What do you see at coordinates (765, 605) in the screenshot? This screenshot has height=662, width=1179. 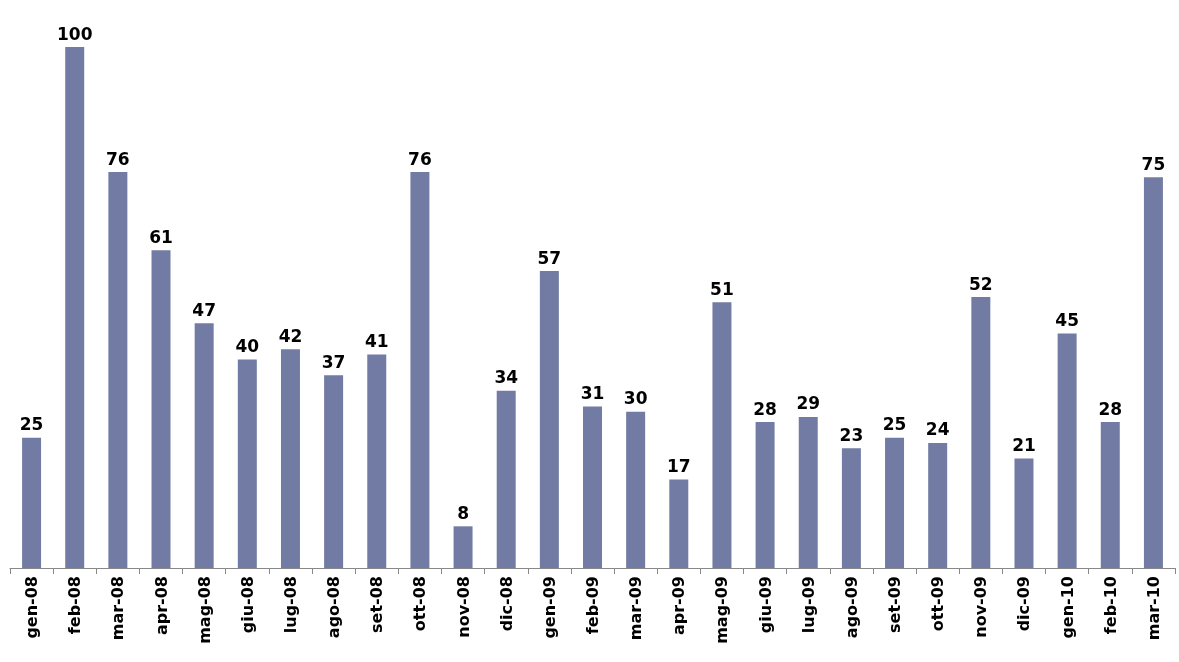 I see `x-tick-label: giu-09` at bounding box center [765, 605].